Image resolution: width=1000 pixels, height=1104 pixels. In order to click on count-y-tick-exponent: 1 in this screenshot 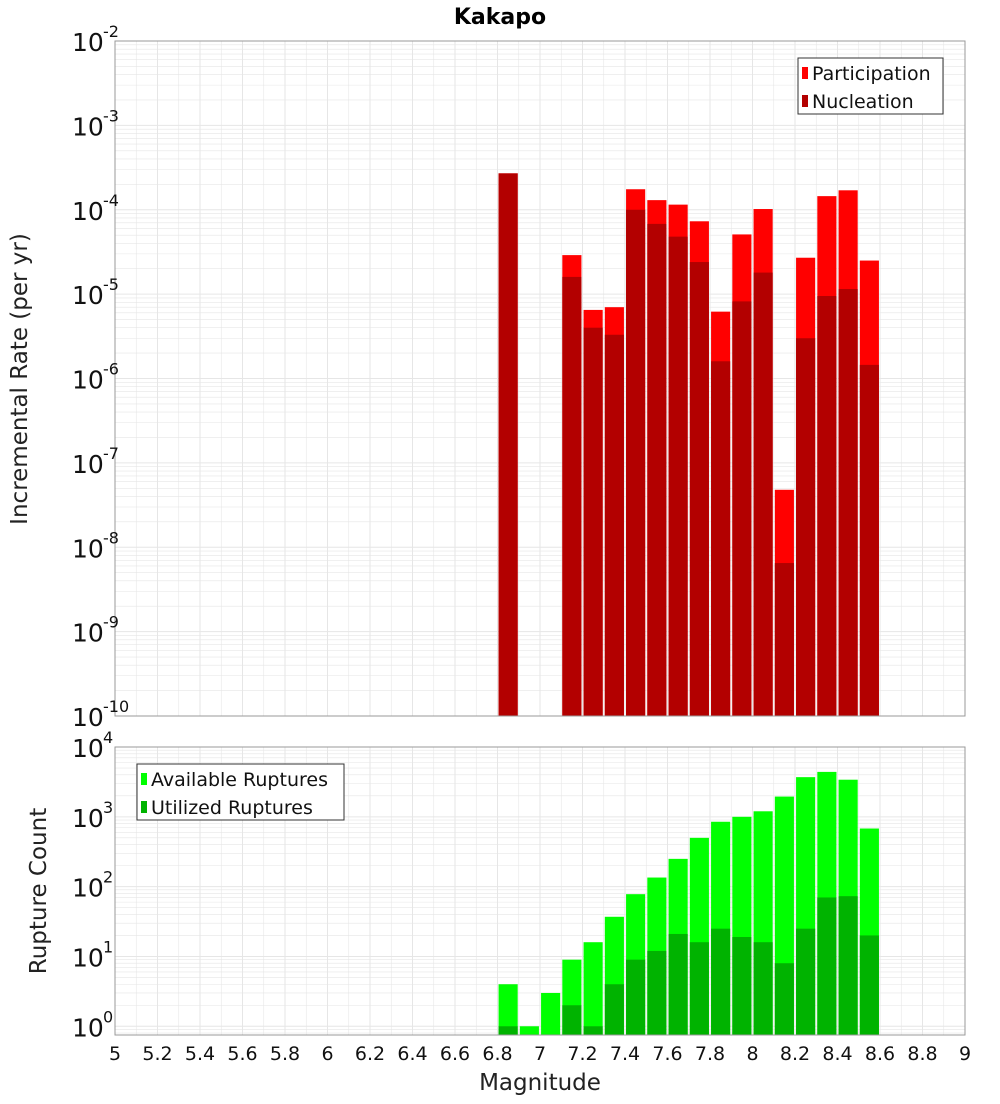, I will do `click(108, 946)`.